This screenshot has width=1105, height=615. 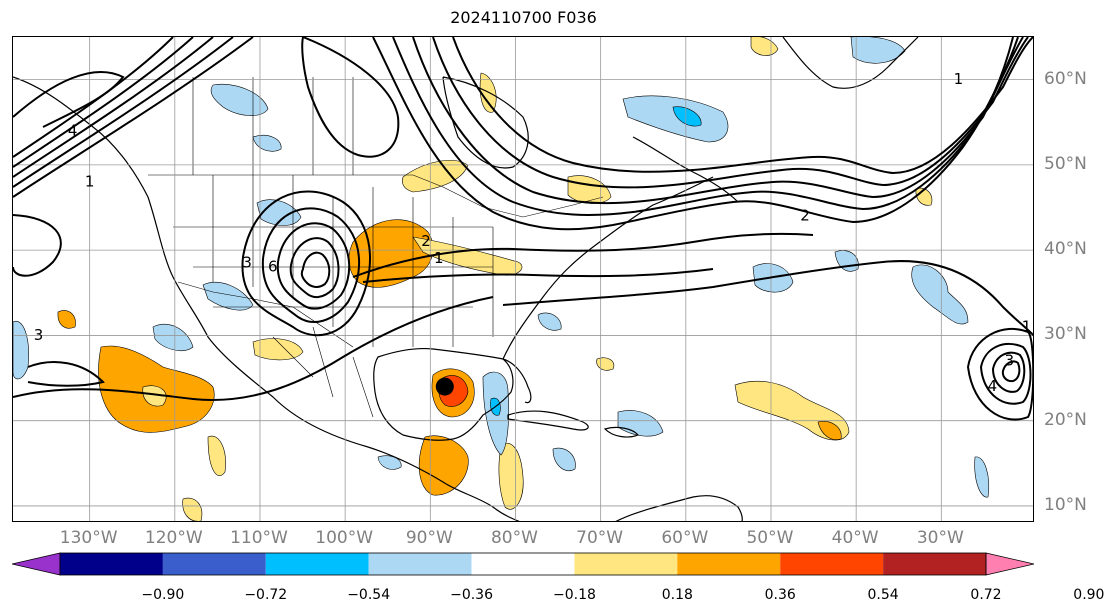 What do you see at coordinates (621, 432) in the screenshot?
I see `hispaniola-island` at bounding box center [621, 432].